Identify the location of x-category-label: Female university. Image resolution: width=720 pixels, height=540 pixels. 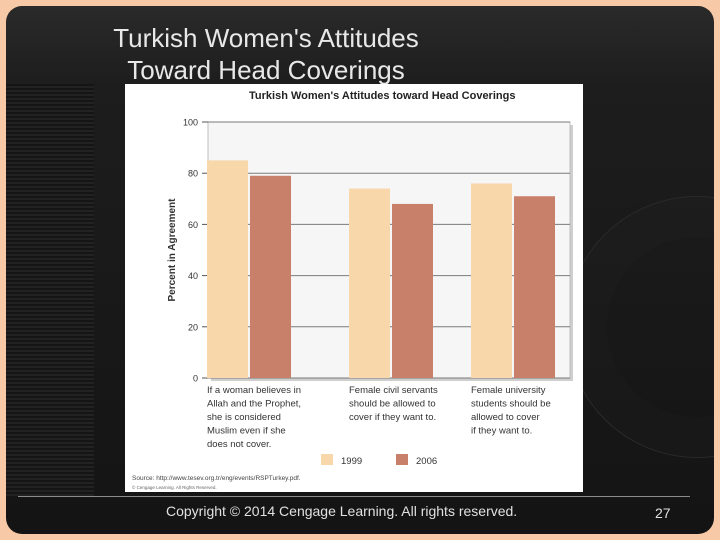
(508, 390).